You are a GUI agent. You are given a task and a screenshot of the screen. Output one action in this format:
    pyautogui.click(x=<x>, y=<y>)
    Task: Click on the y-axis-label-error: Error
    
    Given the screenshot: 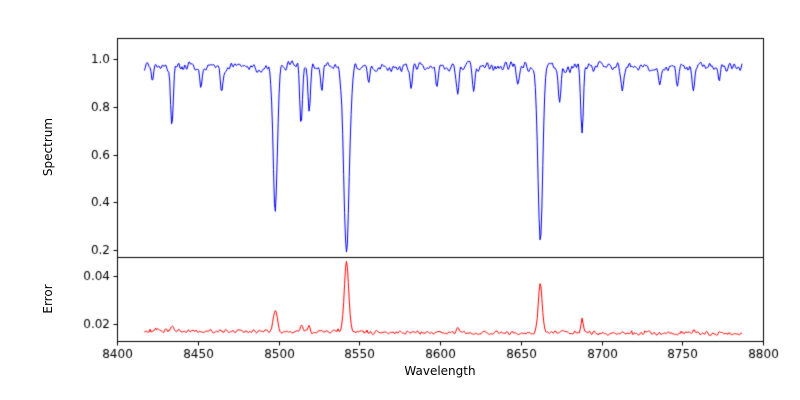 What is the action you would take?
    pyautogui.click(x=48, y=299)
    